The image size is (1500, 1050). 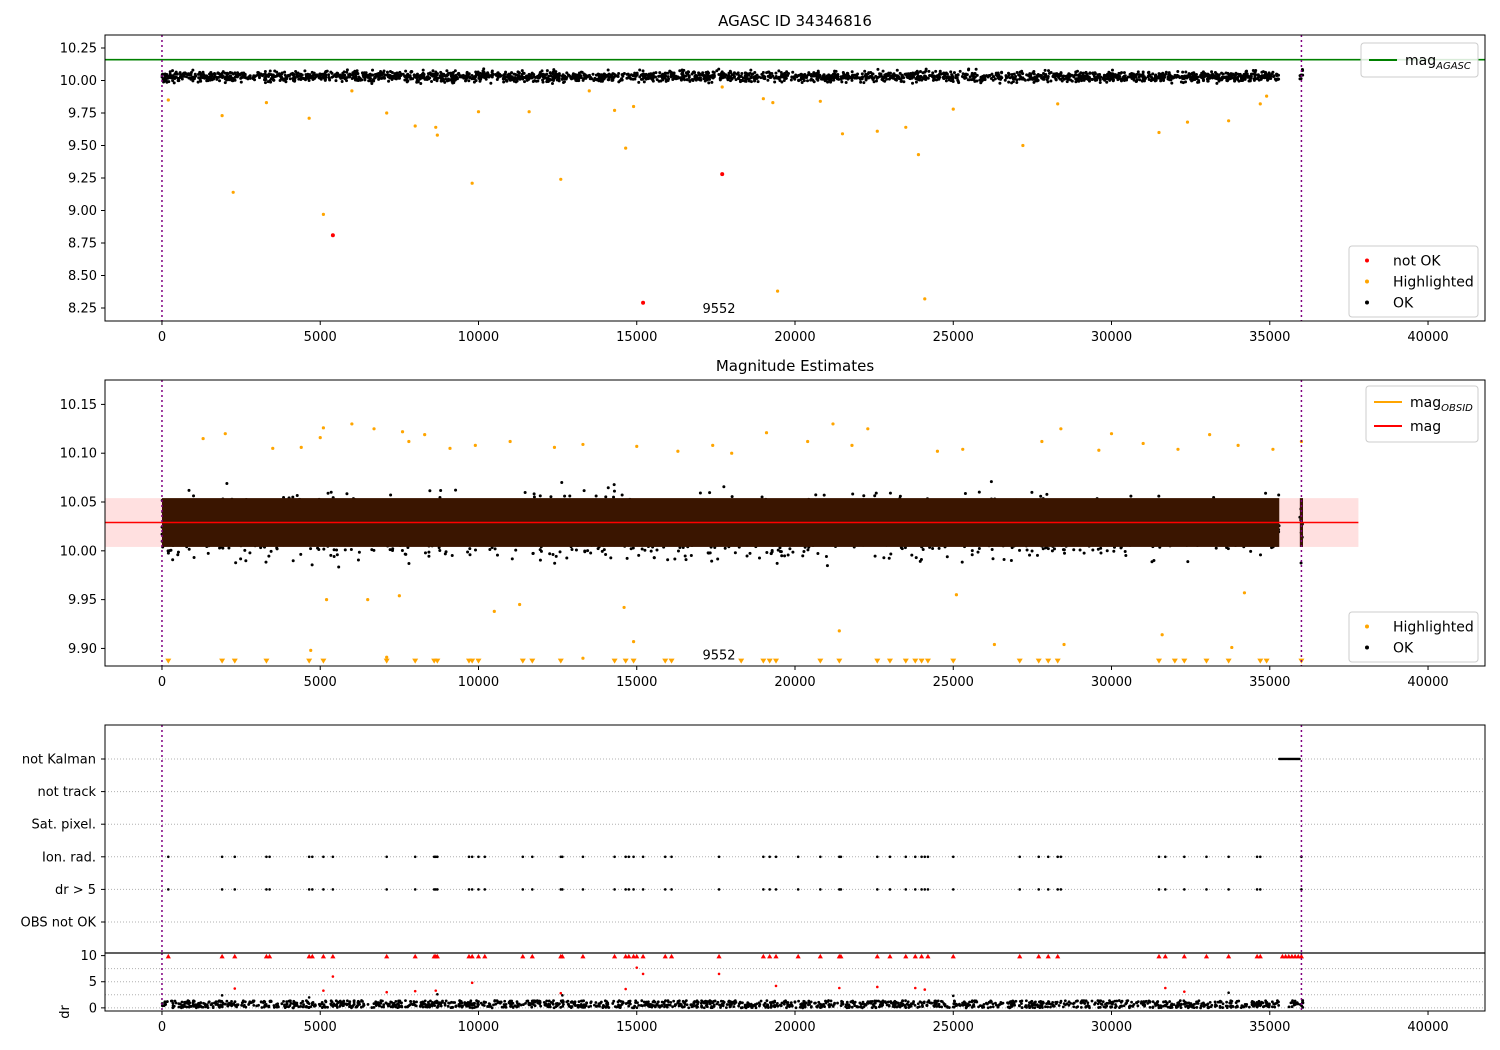 I want to click on not-ok-point, so click(x=332, y=235).